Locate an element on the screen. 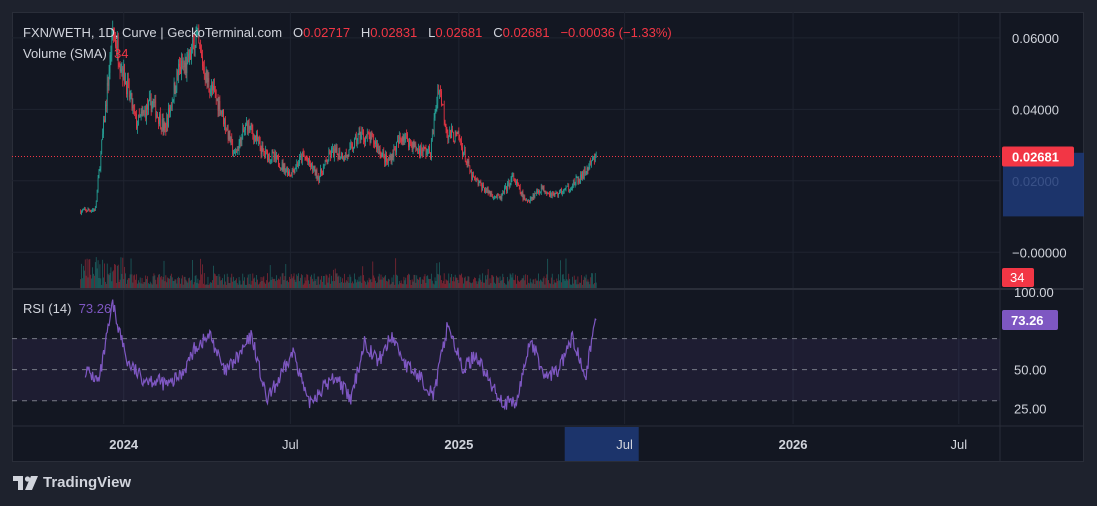 This screenshot has height=506, width=1097. time-tick-label: 2024 is located at coordinates (124, 444).